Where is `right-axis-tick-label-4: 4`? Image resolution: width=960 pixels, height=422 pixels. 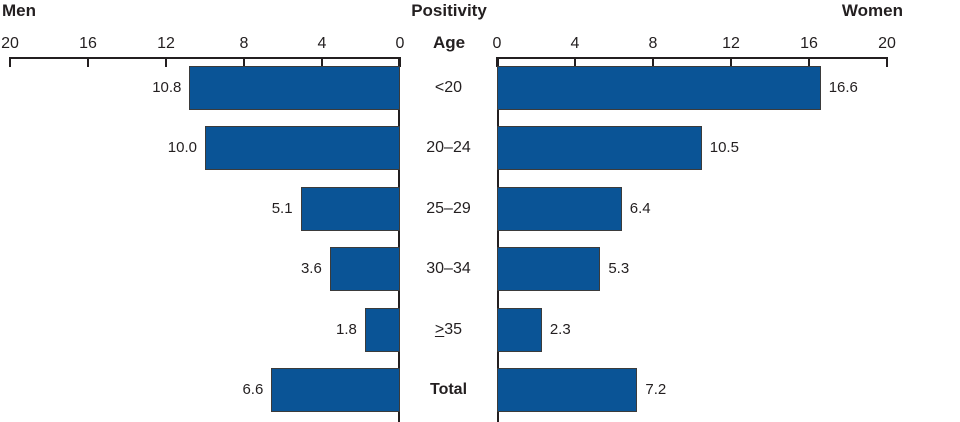
right-axis-tick-label-4: 4 is located at coordinates (575, 43).